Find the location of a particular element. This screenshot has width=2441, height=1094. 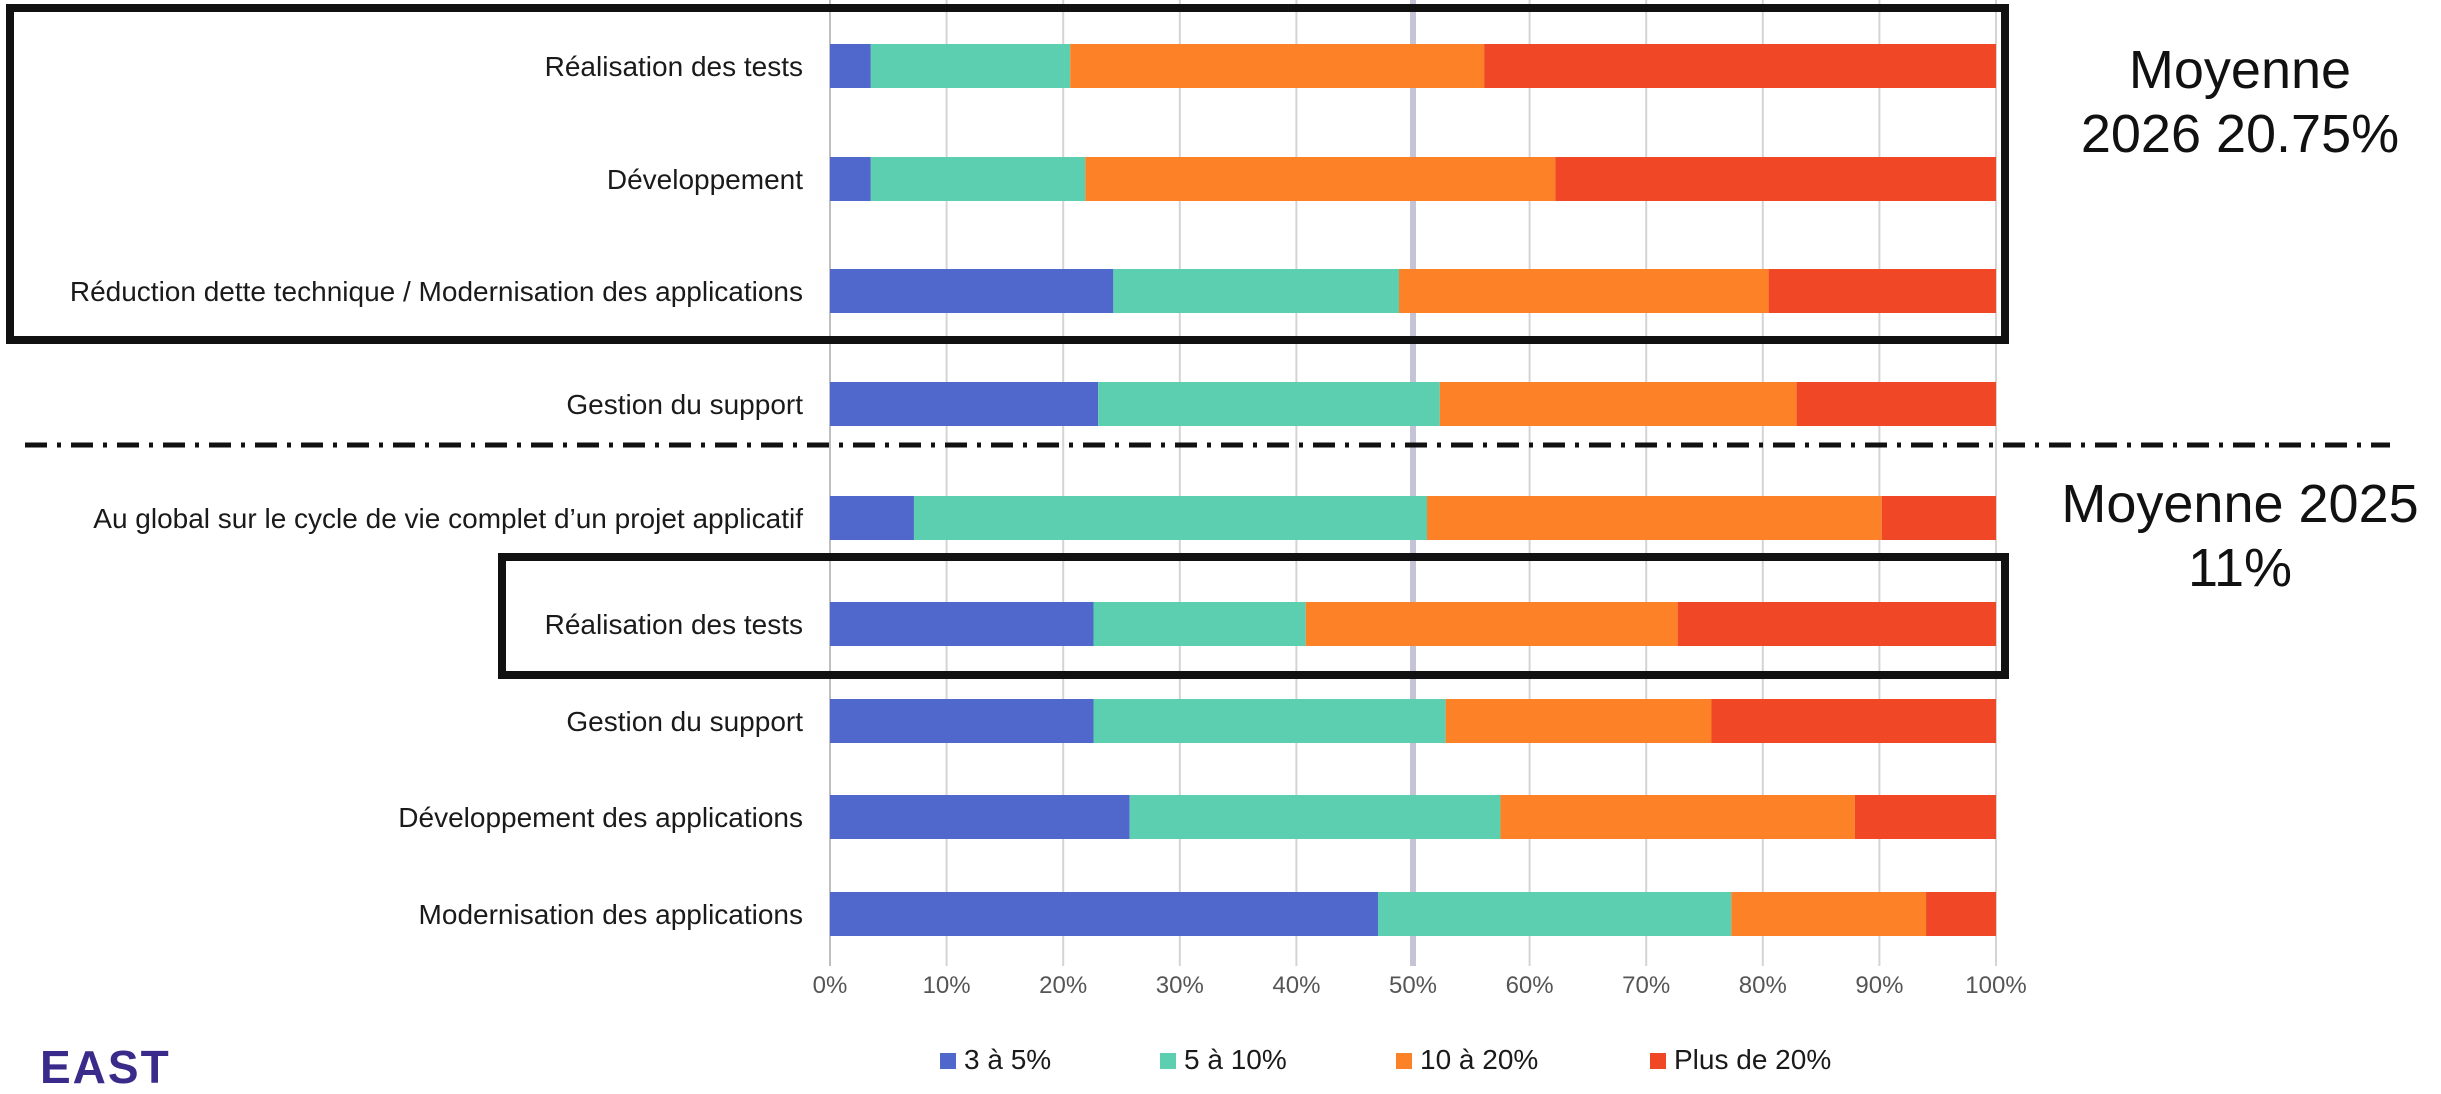

category-label: Développement is located at coordinates (705, 179).